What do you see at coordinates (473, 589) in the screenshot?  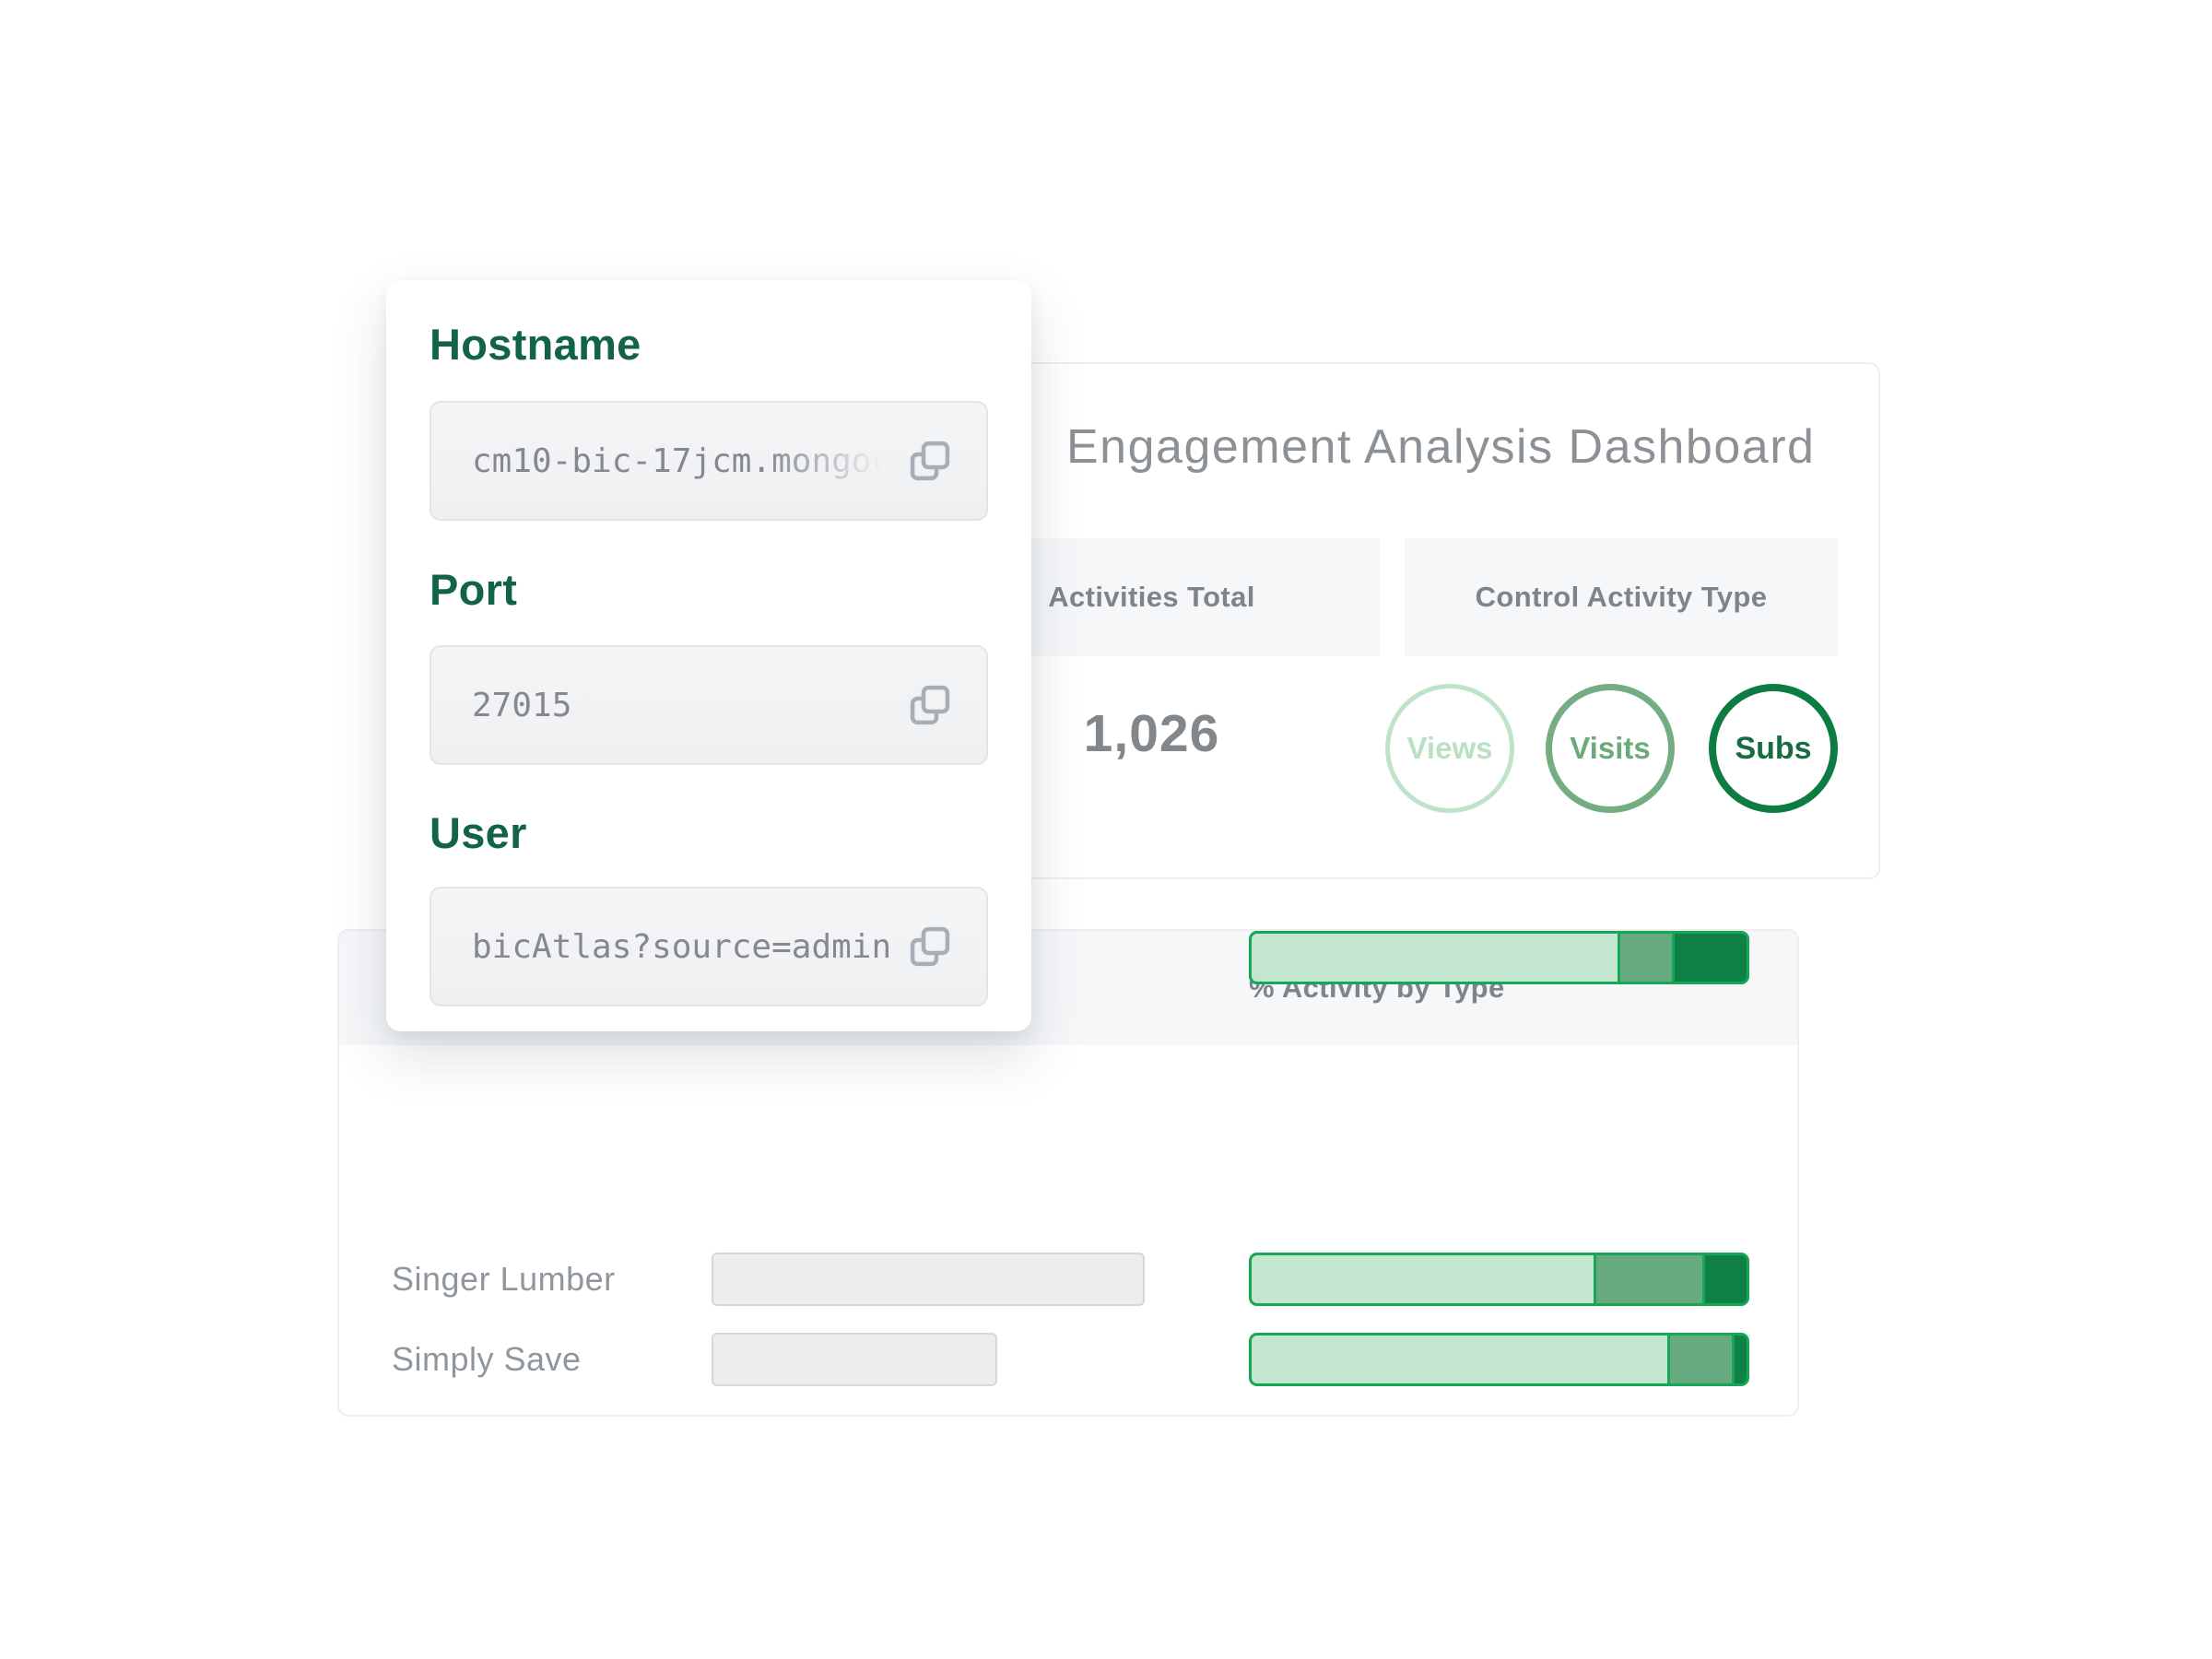 I see `port-label: Port` at bounding box center [473, 589].